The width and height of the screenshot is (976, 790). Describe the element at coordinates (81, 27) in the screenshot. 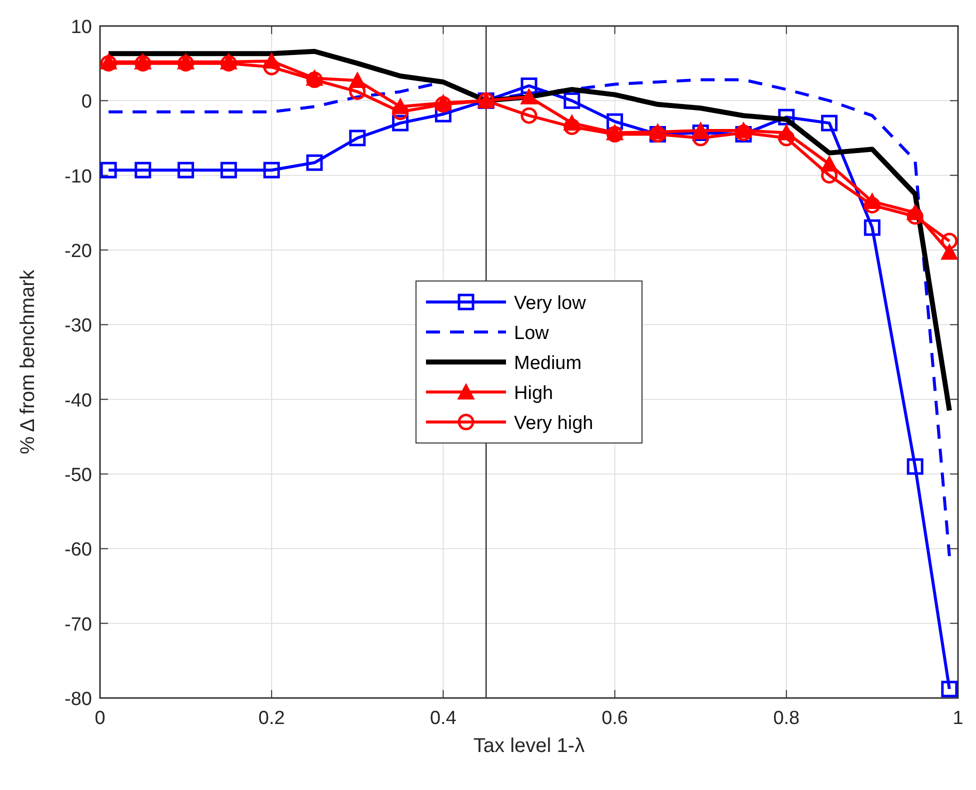

I see `y-tick-label: 10` at that location.